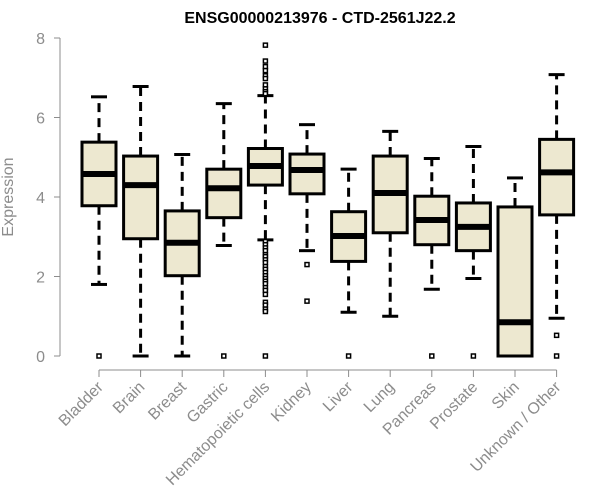 The image size is (600, 500). I want to click on x-tick-label: Breast, so click(167, 400).